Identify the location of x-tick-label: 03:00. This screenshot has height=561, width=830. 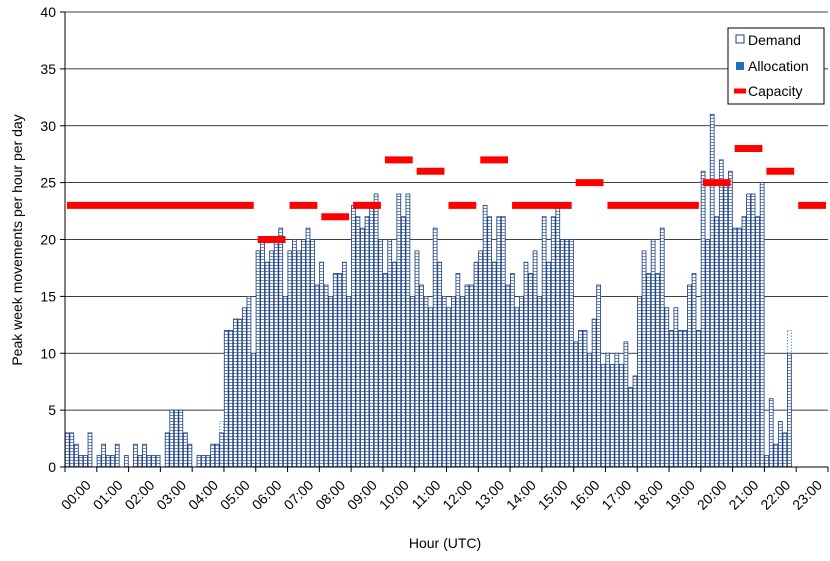
(171, 495).